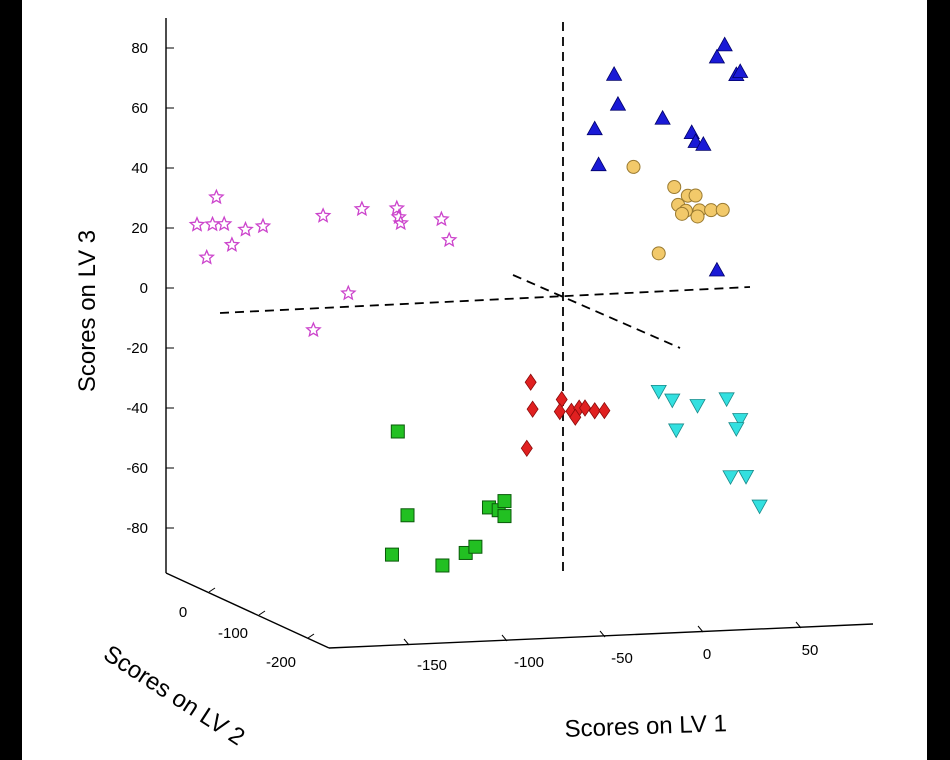 The width and height of the screenshot is (950, 760). I want to click on x-axis-title: Scores on LV 1, so click(645, 726).